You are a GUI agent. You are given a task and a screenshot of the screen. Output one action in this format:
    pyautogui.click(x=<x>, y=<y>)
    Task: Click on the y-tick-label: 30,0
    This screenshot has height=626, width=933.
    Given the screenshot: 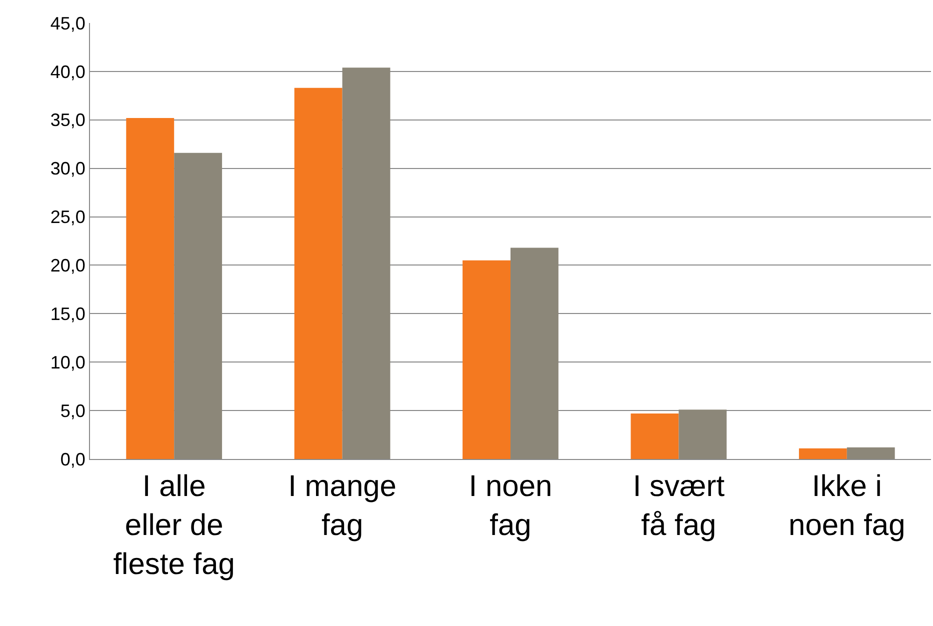 What is the action you would take?
    pyautogui.click(x=68, y=168)
    